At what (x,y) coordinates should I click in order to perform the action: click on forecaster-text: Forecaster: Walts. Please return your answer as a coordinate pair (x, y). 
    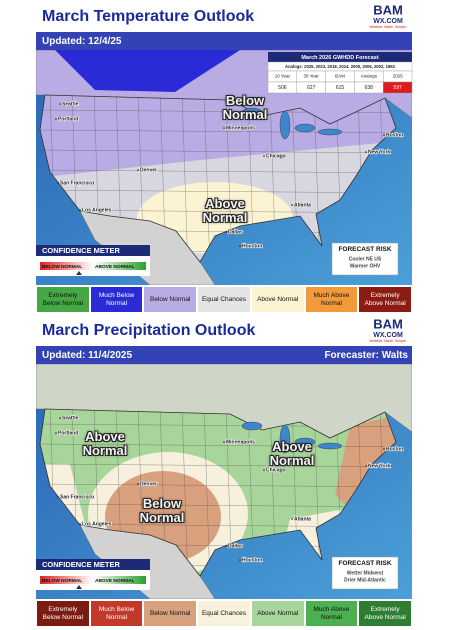
    Looking at the image, I should click on (366, 355).